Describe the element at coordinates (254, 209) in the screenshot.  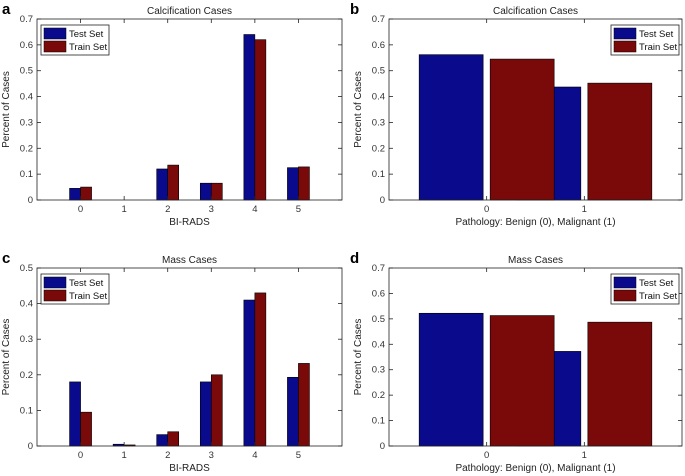
I see `x-tick-label: 4` at that location.